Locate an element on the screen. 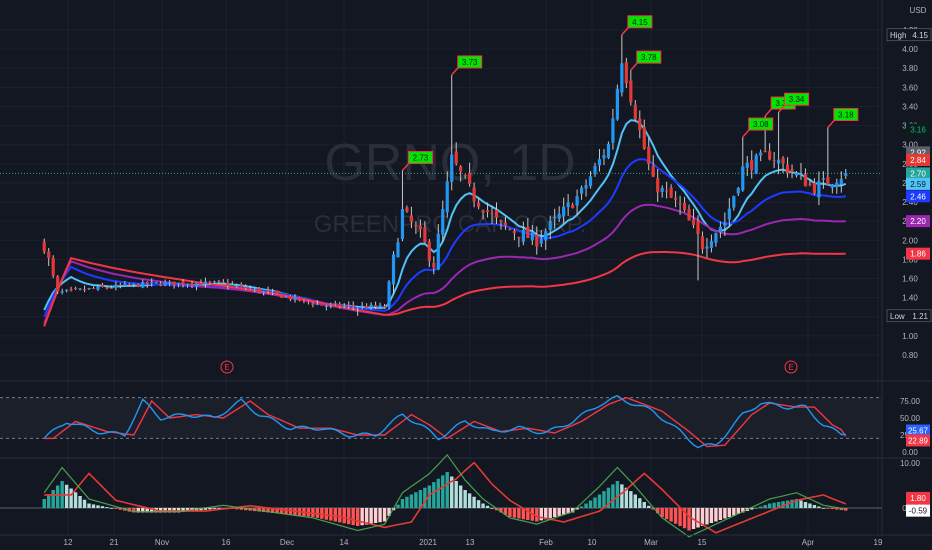 Image resolution: width=932 pixels, height=550 pixels. stochastic-pane is located at coordinates (441, 422).